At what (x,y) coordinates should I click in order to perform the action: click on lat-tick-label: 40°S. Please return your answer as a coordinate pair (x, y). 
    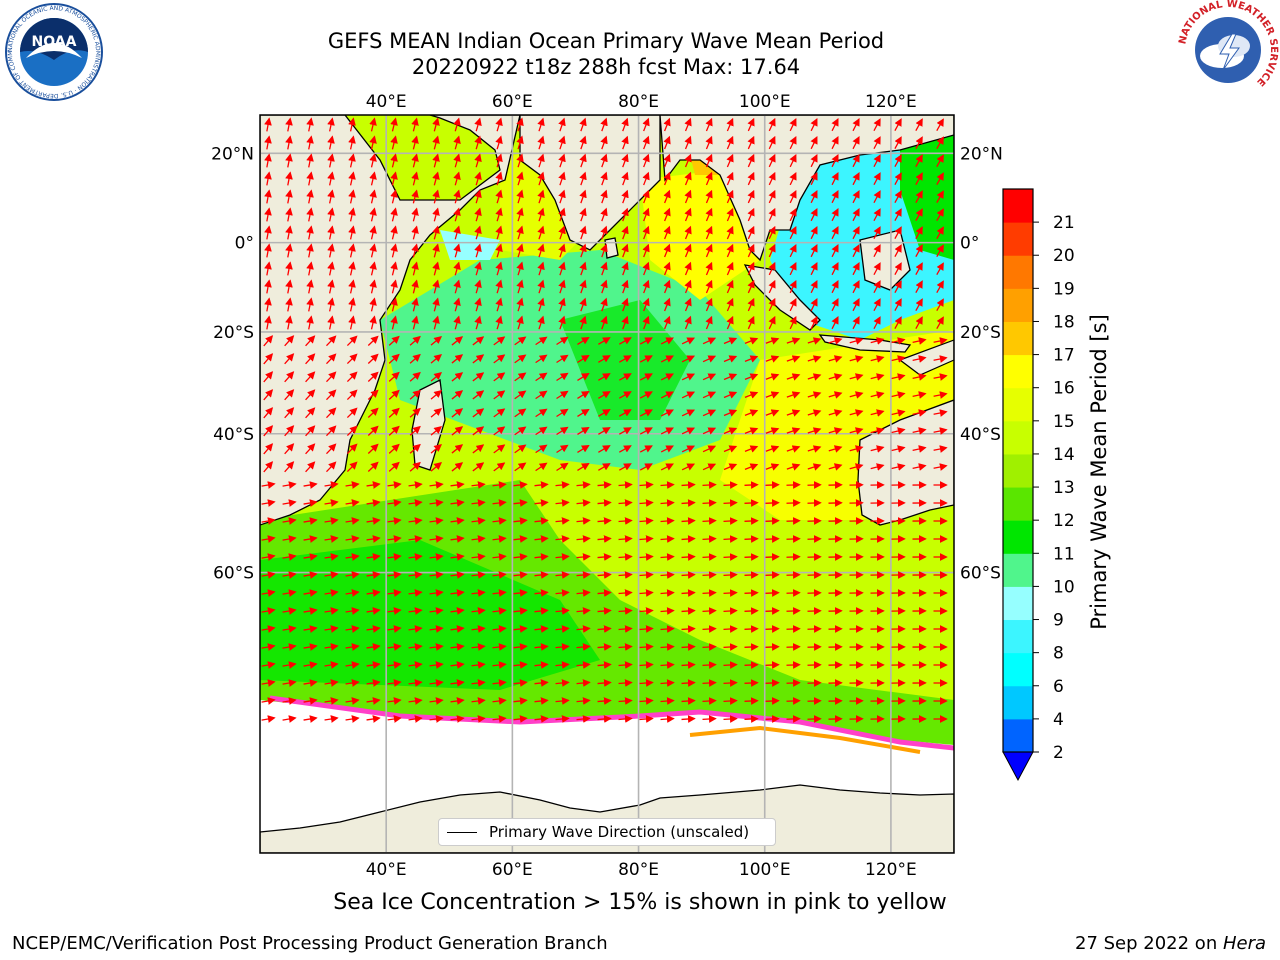
    Looking at the image, I should click on (980, 435).